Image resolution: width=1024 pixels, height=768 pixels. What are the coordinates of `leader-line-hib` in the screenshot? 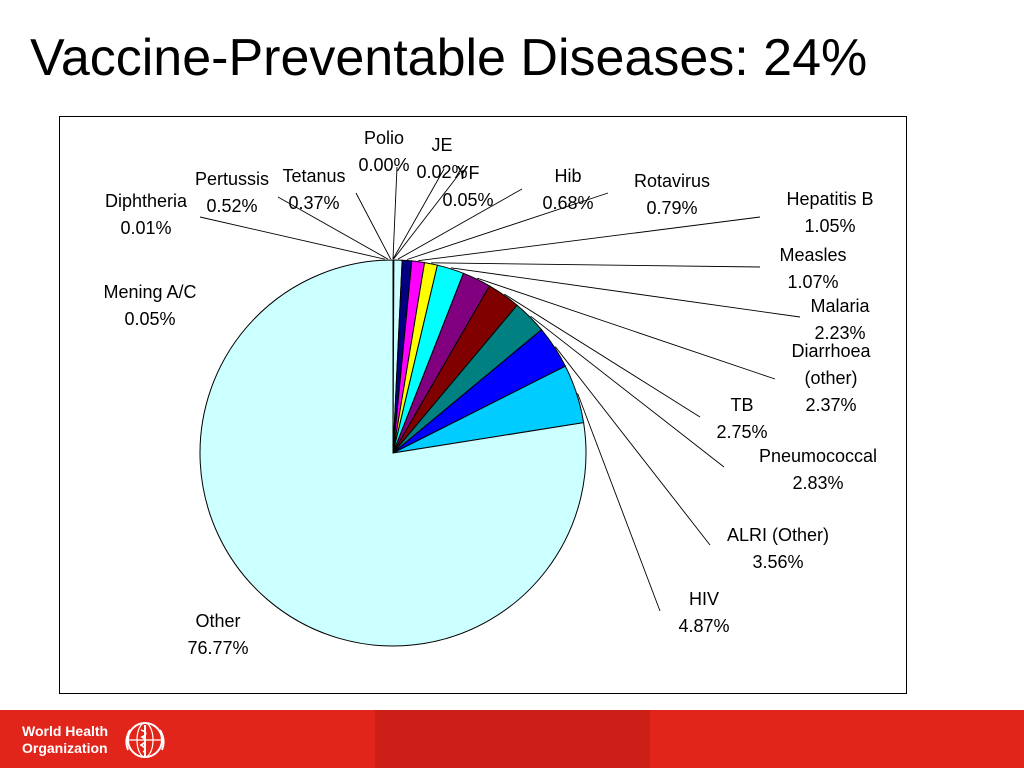 It's located at (460, 224).